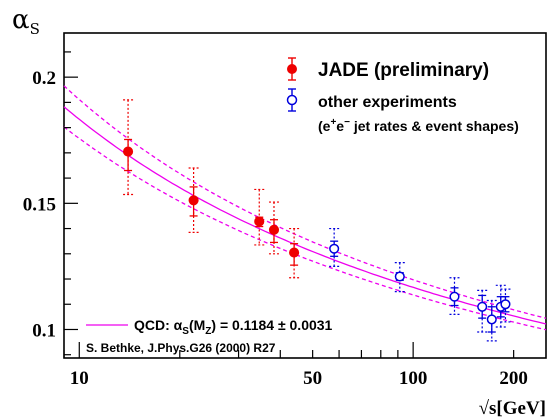  I want to click on x-axis-label: √s[GeV], so click(512, 408).